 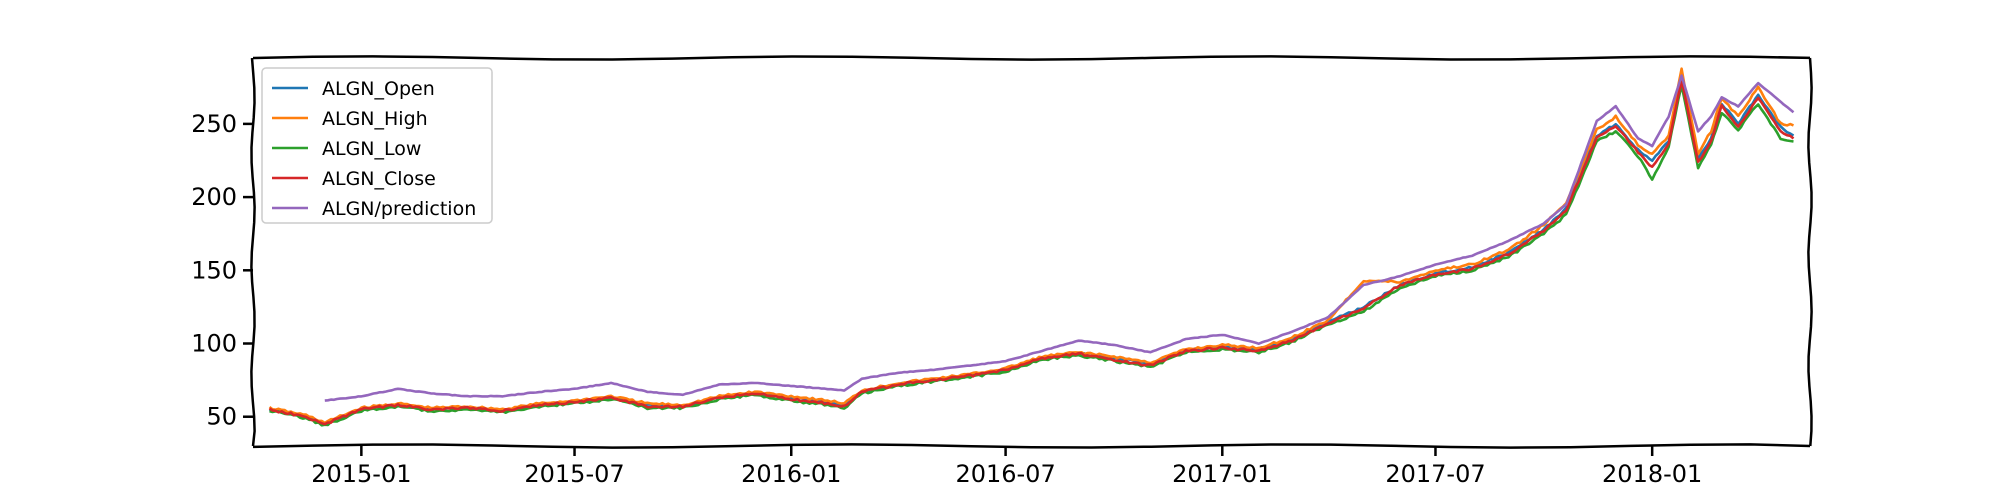 I want to click on x-tick-label: 2015-01, so click(x=361, y=474).